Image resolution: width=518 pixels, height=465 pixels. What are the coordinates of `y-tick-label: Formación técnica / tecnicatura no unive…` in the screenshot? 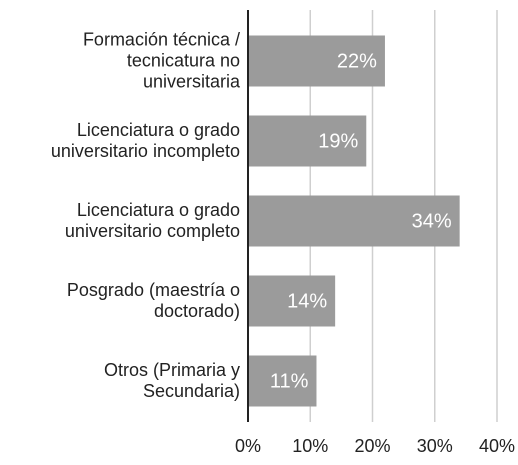 It's located at (161, 60).